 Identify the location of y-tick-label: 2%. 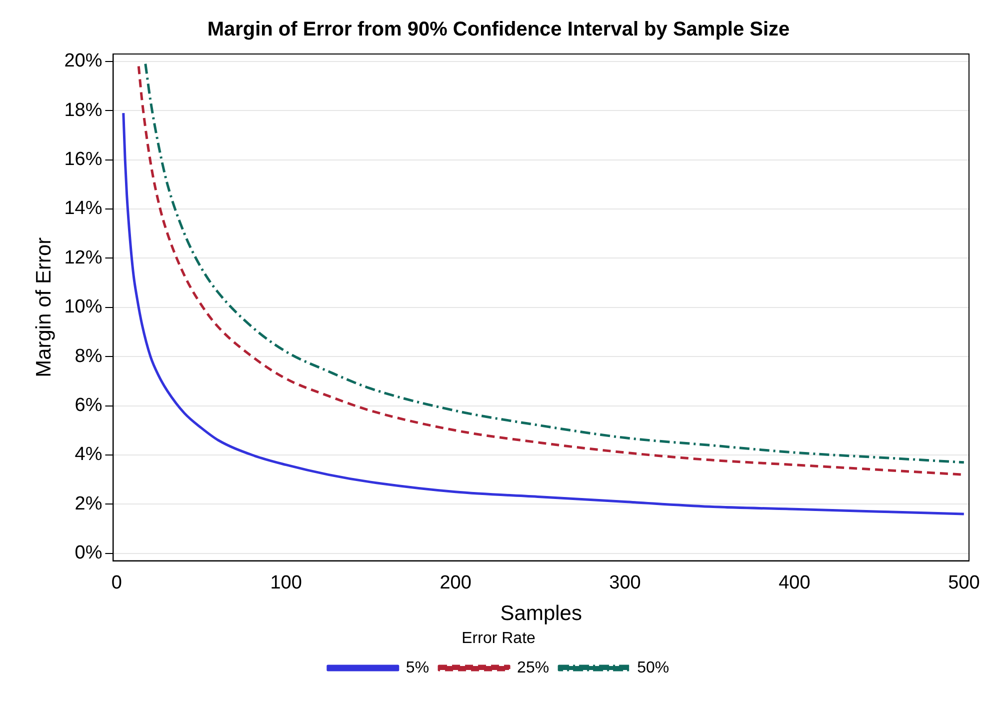
(88, 503).